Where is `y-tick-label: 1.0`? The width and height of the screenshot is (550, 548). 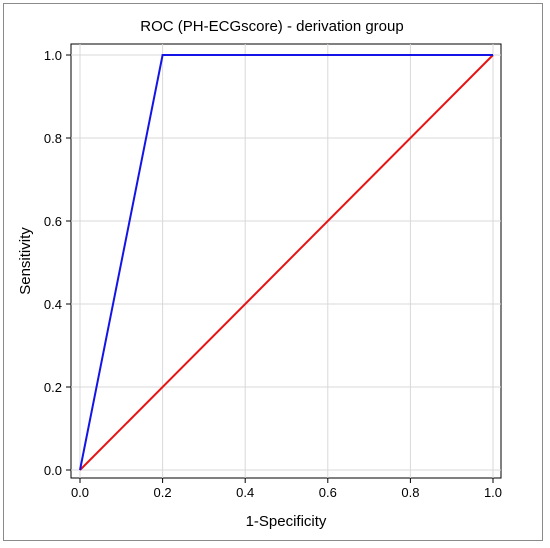 y-tick-label: 1.0 is located at coordinates (53, 55).